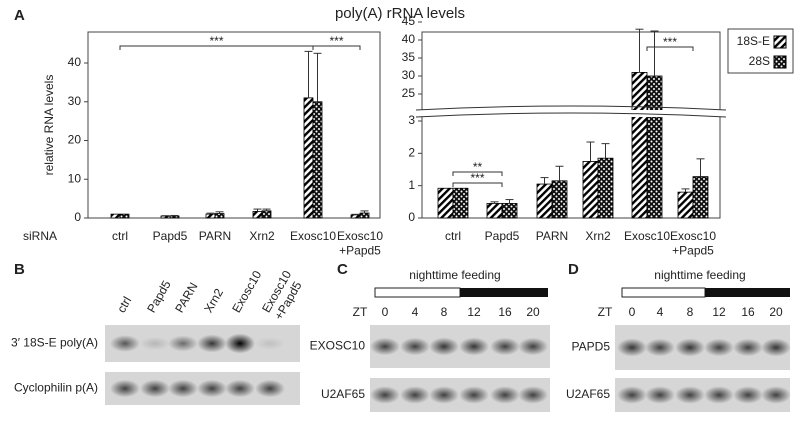 This screenshot has width=800, height=424. I want to click on row-label: 3′ 18S-E poly(A), so click(54, 343).